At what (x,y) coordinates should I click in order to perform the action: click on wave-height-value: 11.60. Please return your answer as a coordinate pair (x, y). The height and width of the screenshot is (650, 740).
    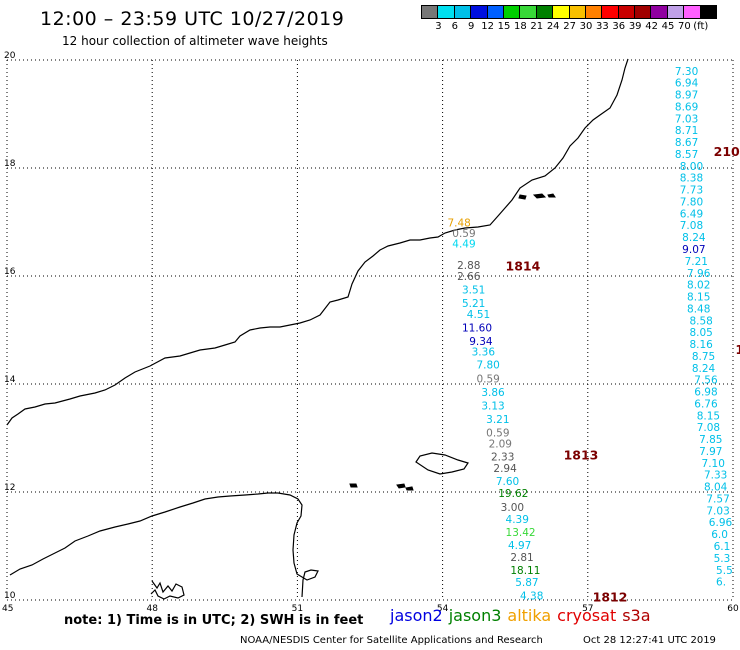
    Looking at the image, I should click on (477, 328).